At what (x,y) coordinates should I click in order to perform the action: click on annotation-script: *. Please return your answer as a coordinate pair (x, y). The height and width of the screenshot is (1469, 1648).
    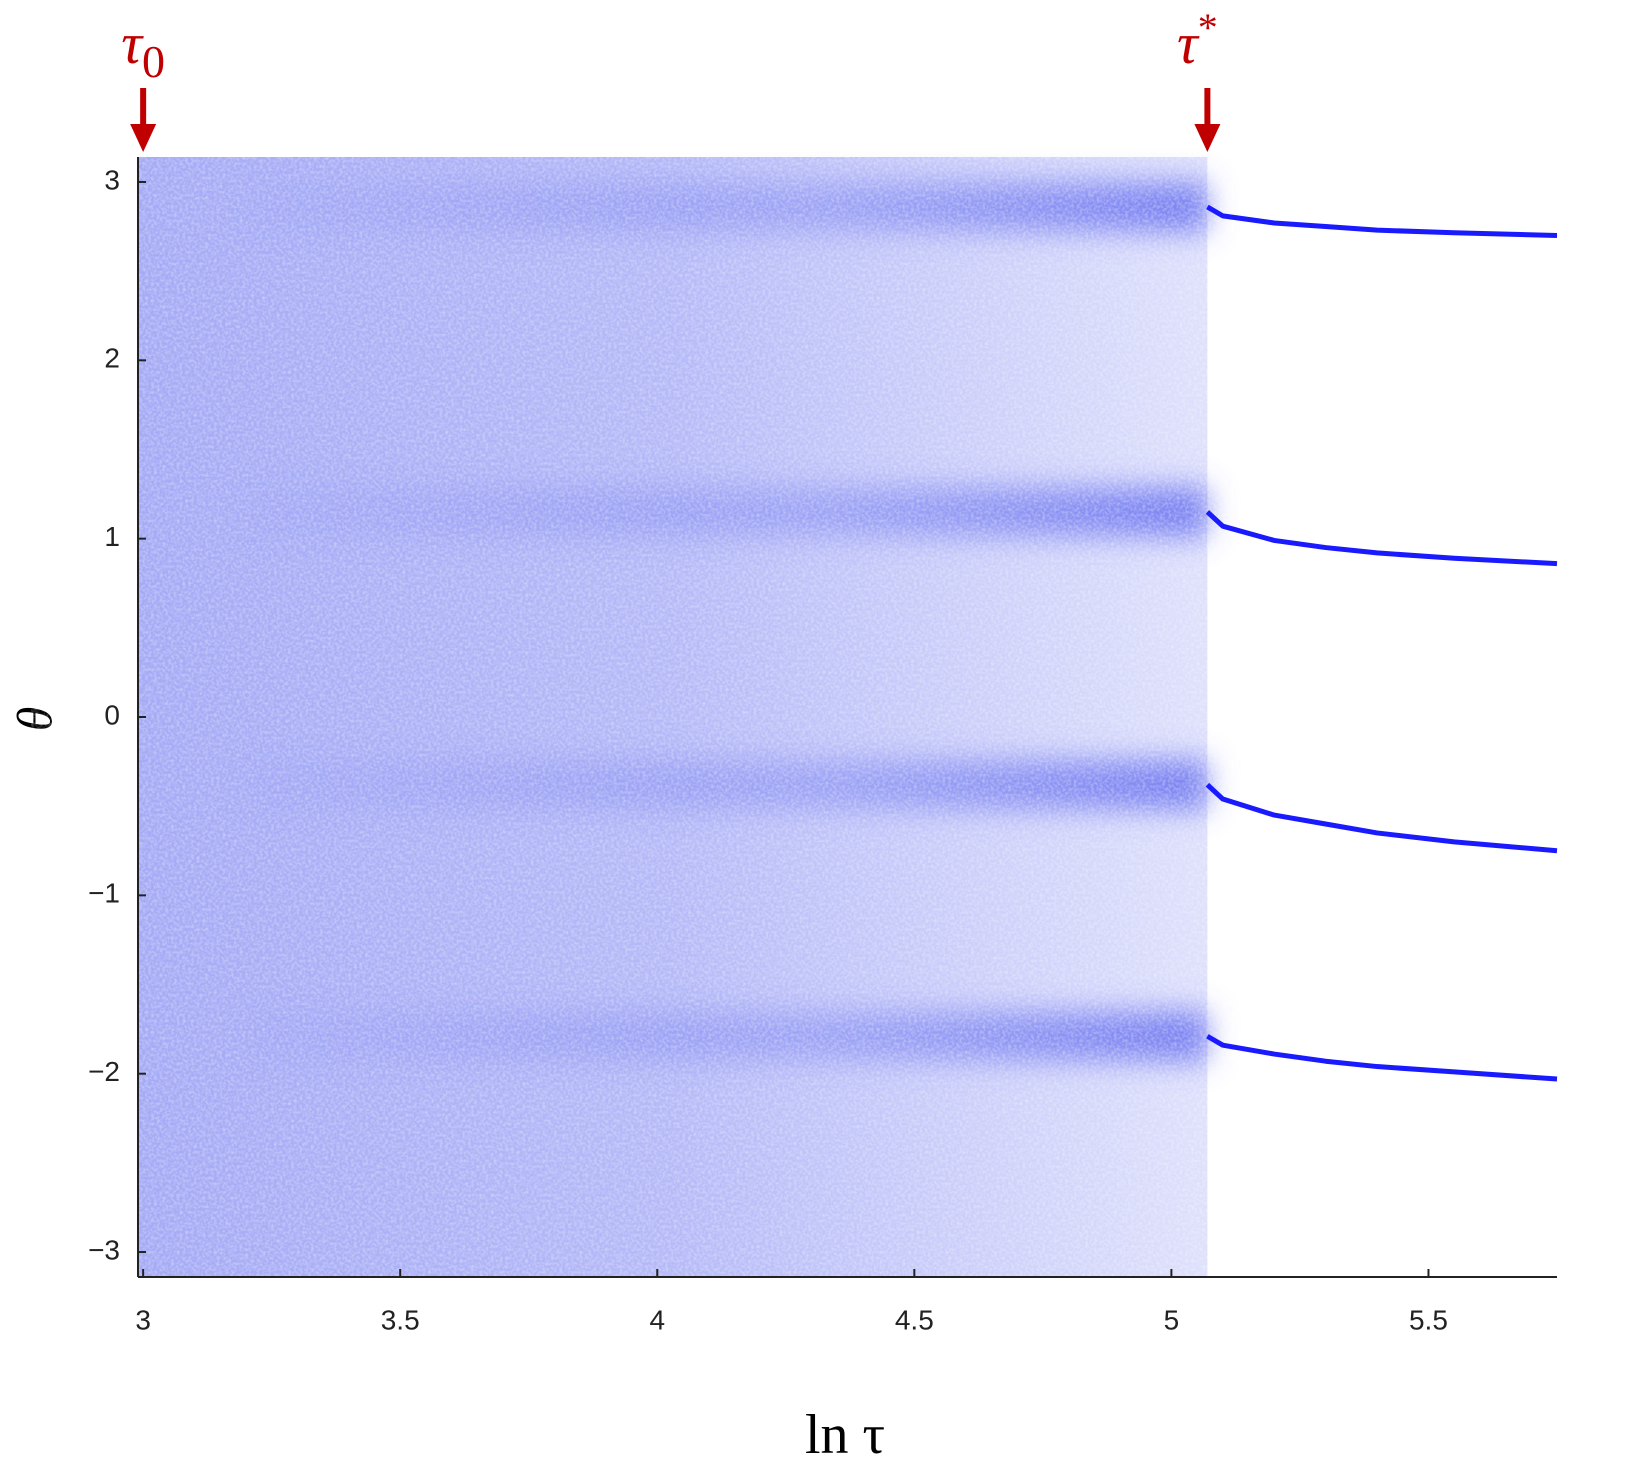
    Looking at the image, I should click on (1208, 27).